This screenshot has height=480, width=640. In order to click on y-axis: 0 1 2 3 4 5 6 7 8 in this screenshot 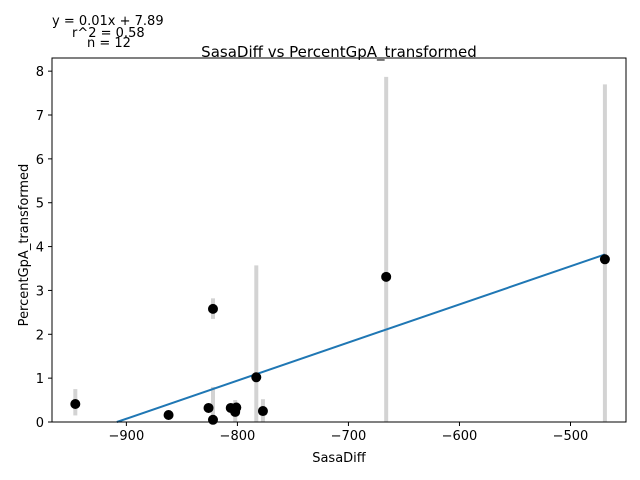, I will do `click(44, 248)`.